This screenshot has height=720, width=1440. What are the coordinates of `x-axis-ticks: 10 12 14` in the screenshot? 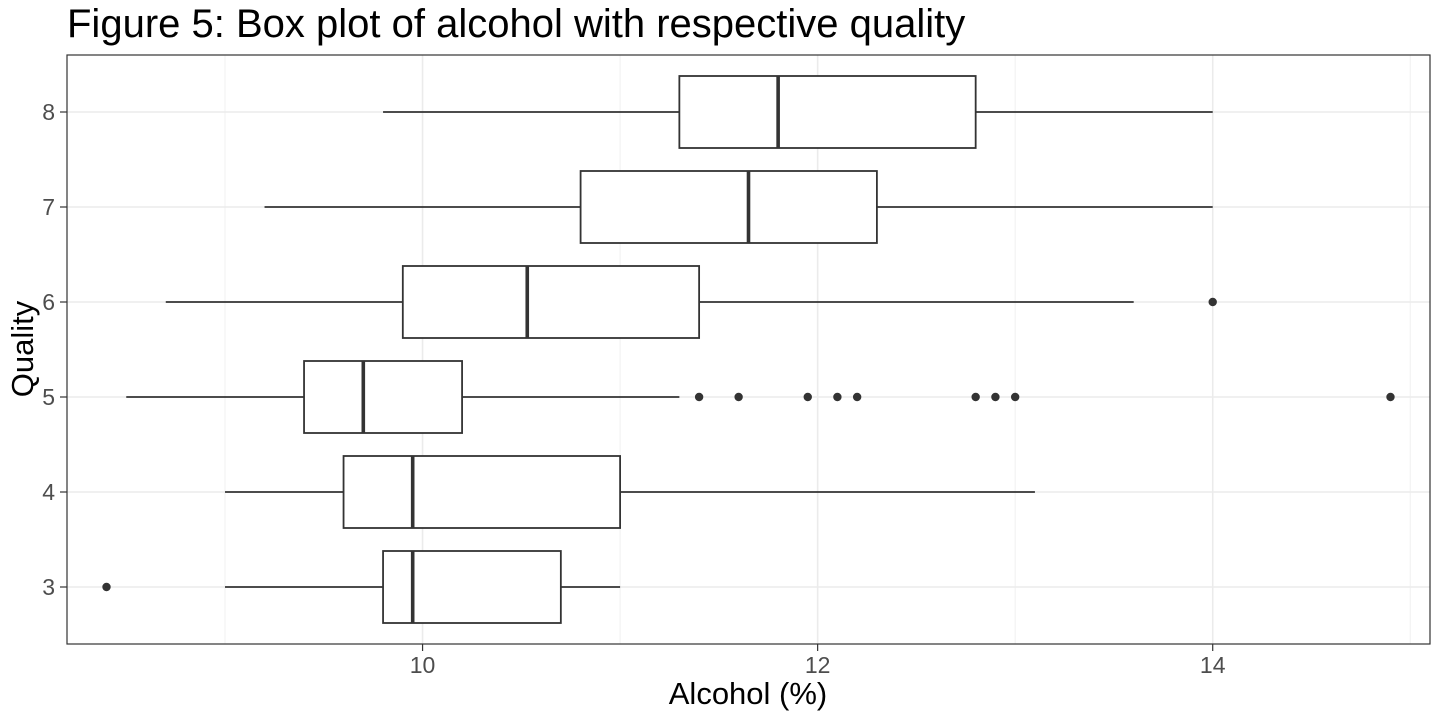 It's located at (818, 661).